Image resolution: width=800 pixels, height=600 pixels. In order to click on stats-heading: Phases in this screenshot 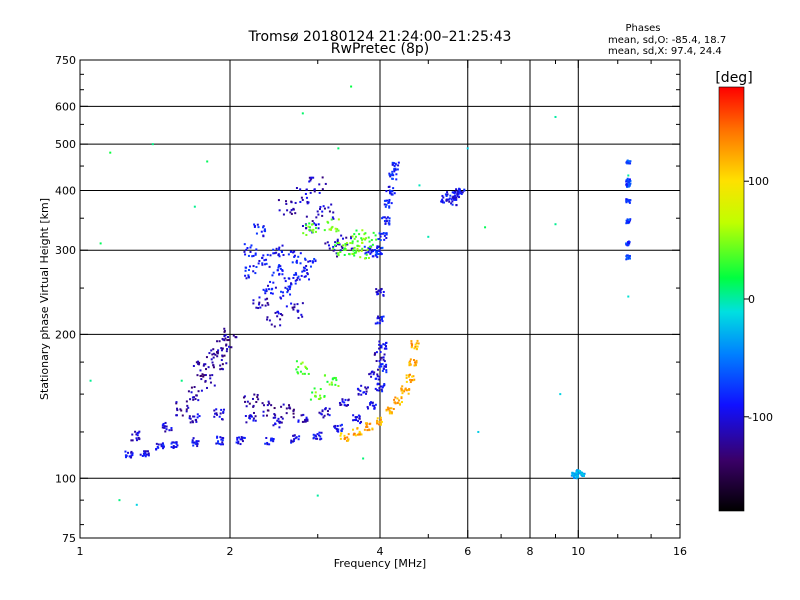, I will do `click(642, 28)`.